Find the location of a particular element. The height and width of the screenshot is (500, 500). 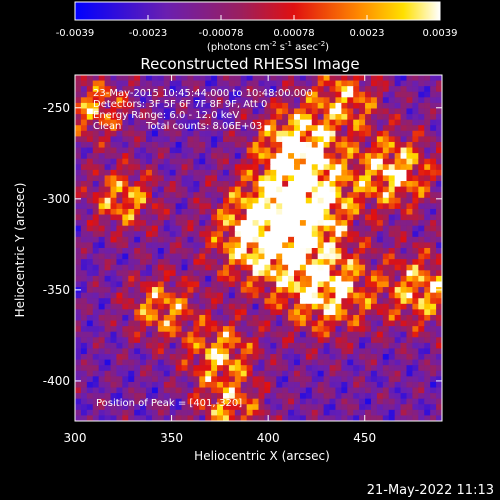

y-tick-label: -300 is located at coordinates (56, 199).